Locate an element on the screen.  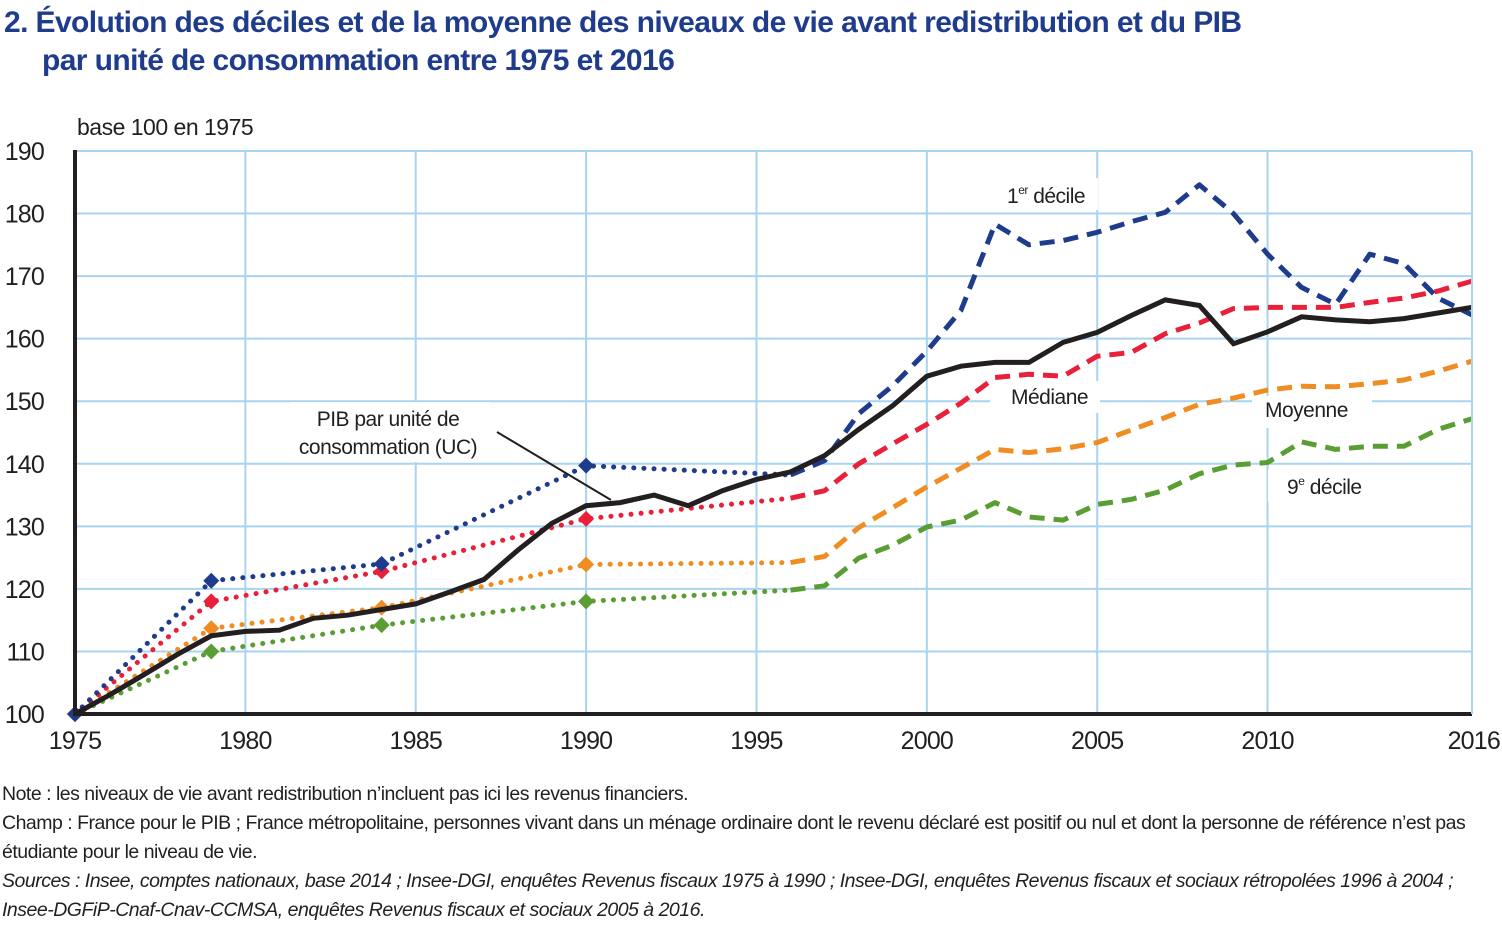
y-axis-ticks: 100 110 120 130 140 150 160 170 180 190 is located at coordinates (25, 433).